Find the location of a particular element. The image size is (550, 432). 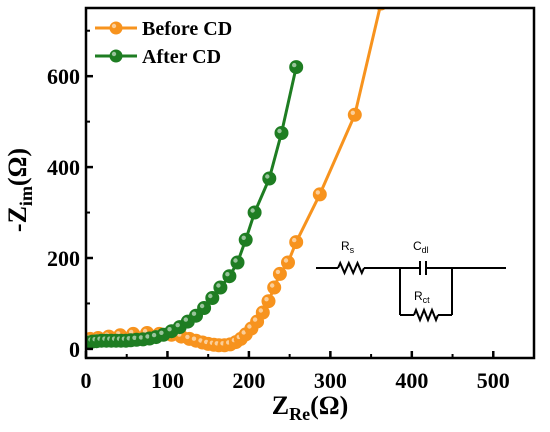

legend-item-after-cd: After CD is located at coordinates (158, 57).